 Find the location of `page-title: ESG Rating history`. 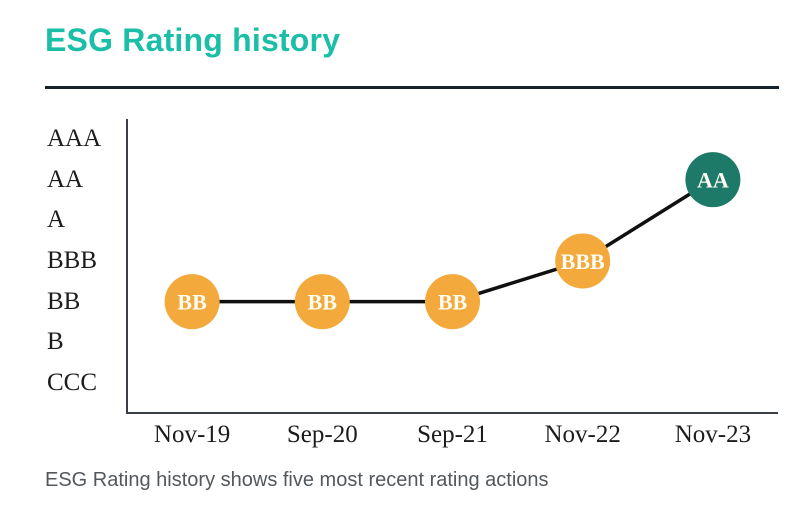

page-title: ESG Rating history is located at coordinates (193, 40).